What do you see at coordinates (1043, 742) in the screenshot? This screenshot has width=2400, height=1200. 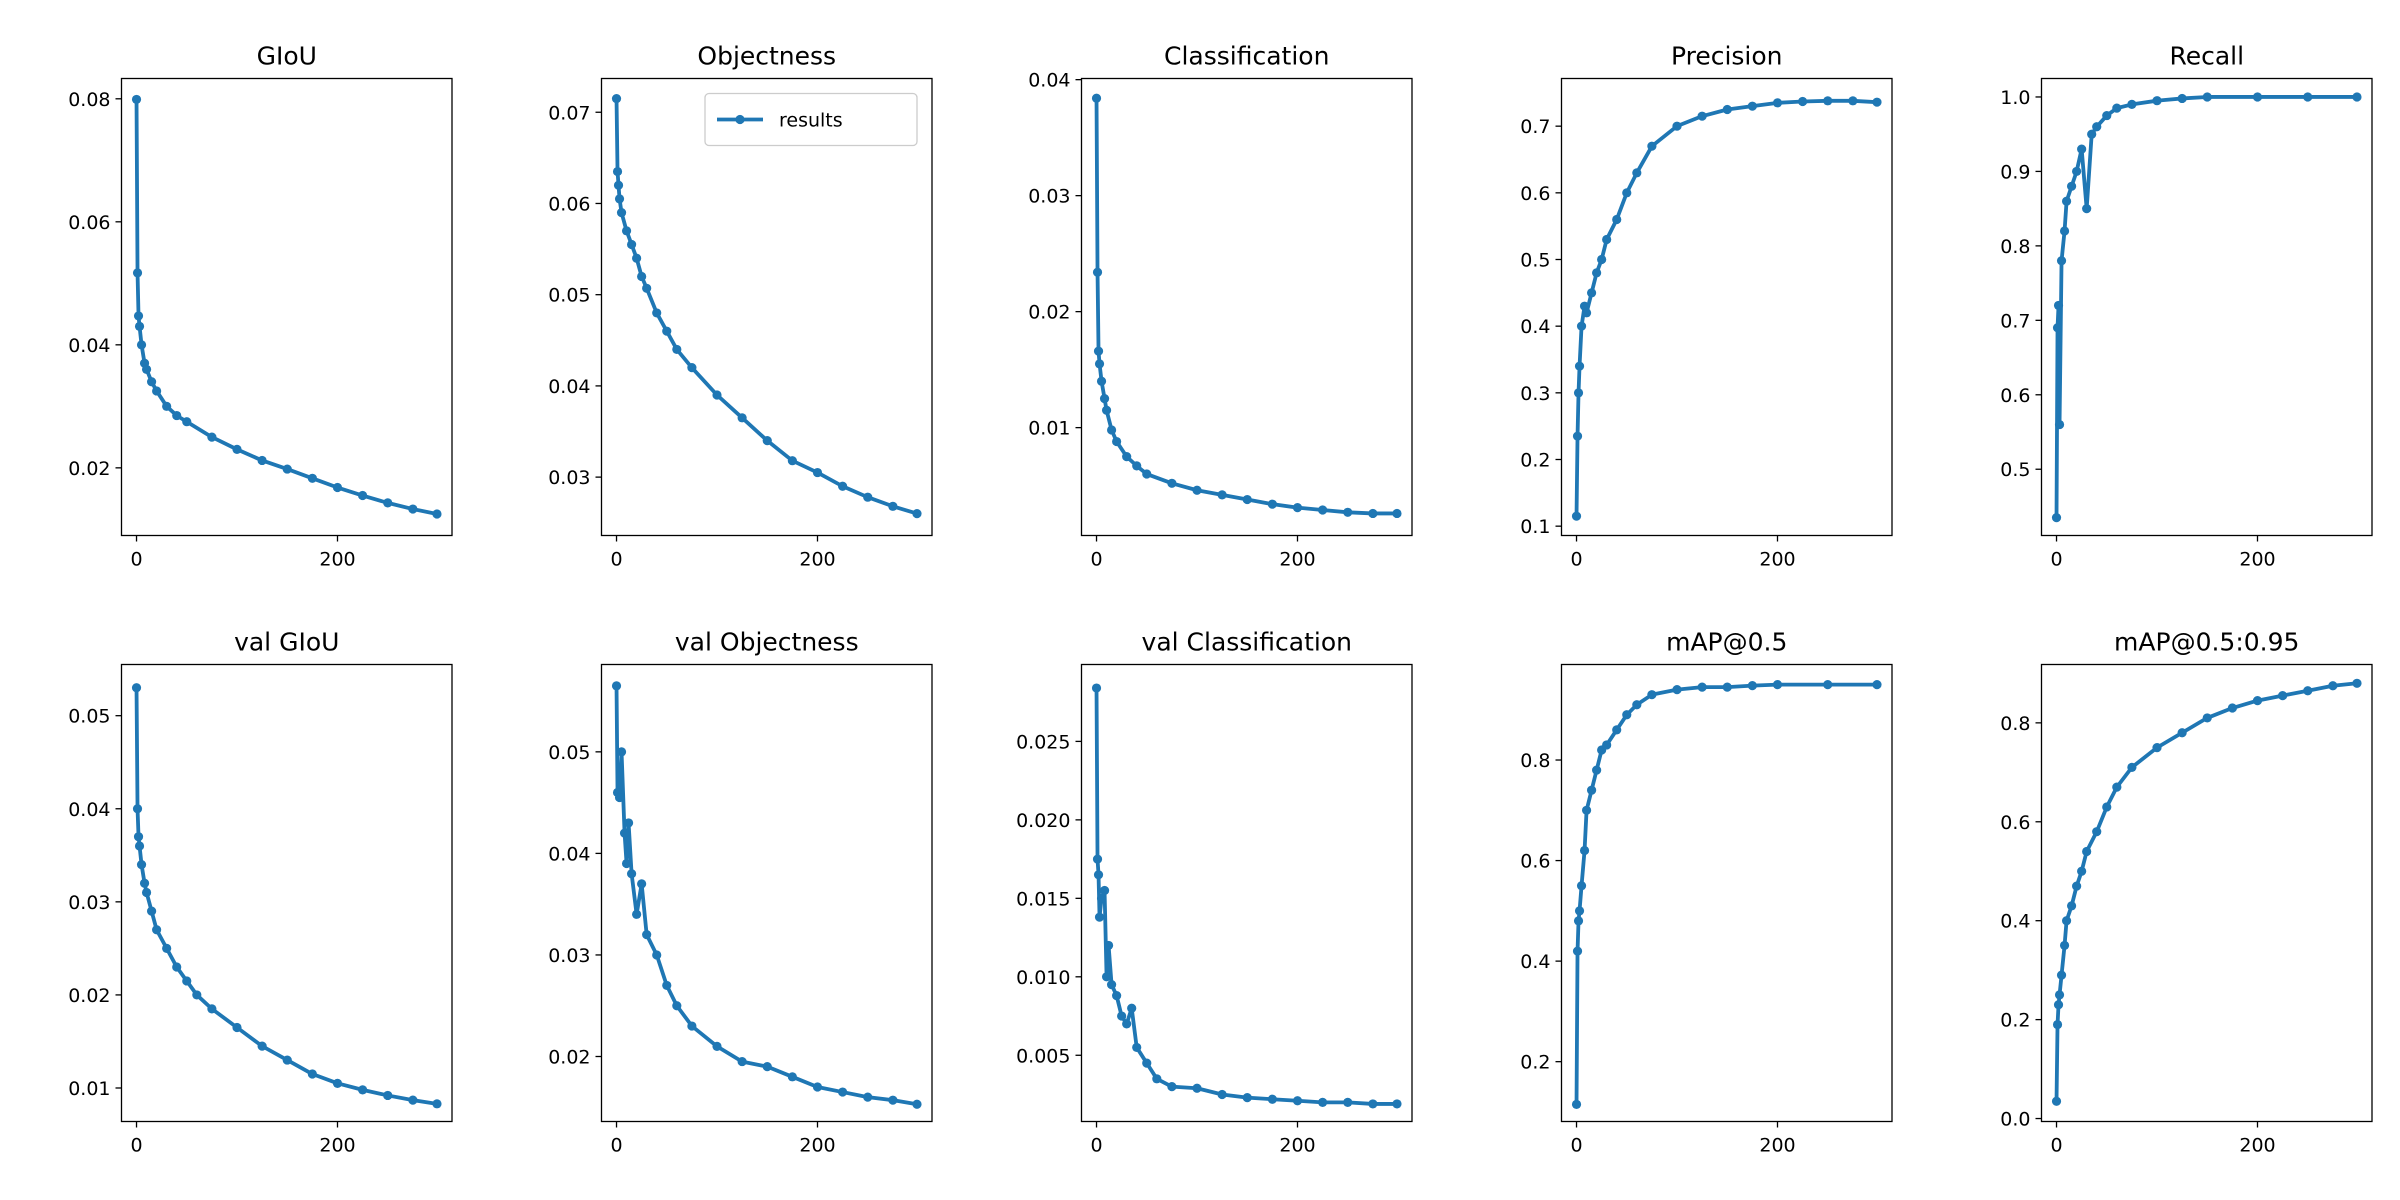 I see `y-tick-label: 0.025` at bounding box center [1043, 742].